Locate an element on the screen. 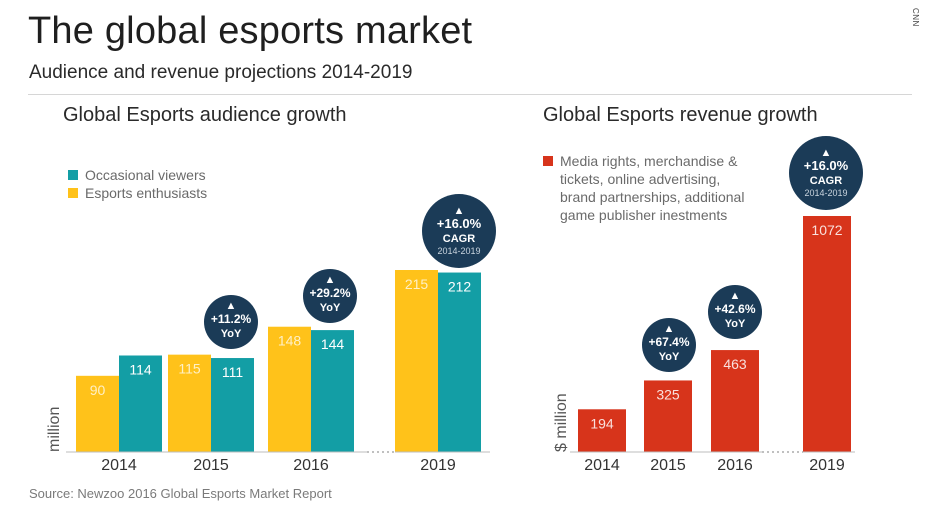 The width and height of the screenshot is (939, 527). bar-audience-2014-occasional is located at coordinates (140, 403).